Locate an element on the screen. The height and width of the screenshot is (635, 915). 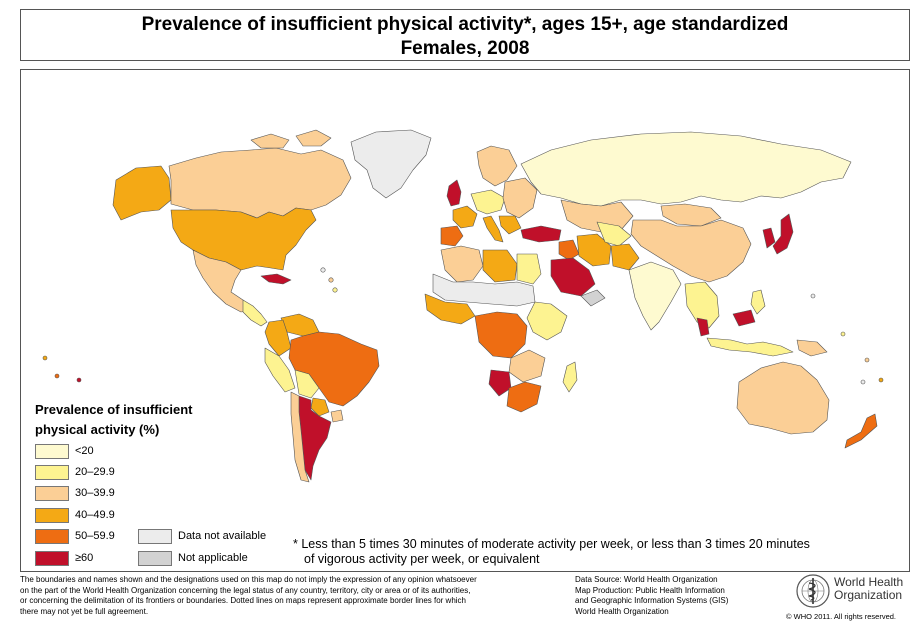
region-afghanistan-pakistan is located at coordinates (625, 257).